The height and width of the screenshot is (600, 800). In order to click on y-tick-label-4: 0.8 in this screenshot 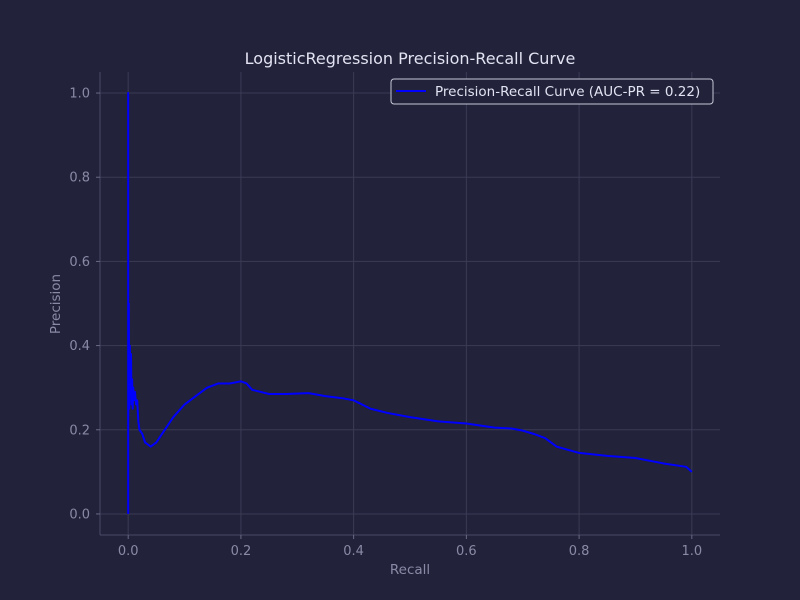, I will do `click(79, 178)`.